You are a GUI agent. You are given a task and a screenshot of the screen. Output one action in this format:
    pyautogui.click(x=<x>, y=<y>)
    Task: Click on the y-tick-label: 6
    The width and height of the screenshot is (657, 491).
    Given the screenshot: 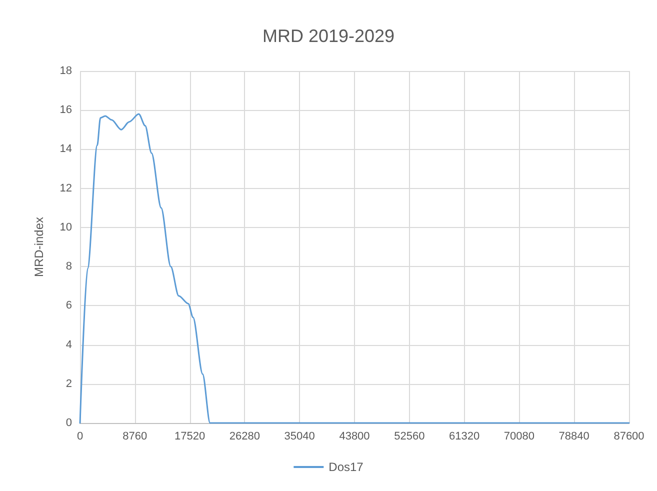 What is the action you would take?
    pyautogui.click(x=69, y=306)
    